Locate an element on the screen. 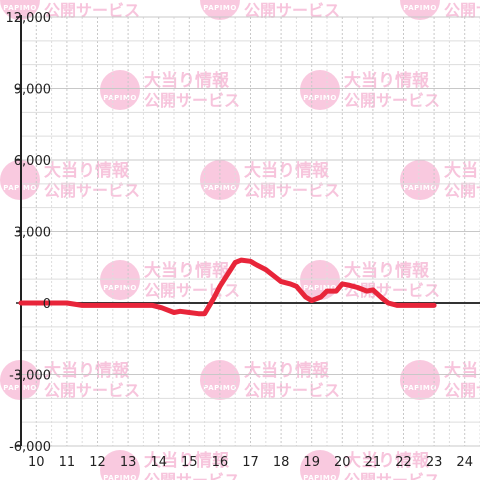 The height and width of the screenshot is (480, 480). series-layer is located at coordinates (227, 287).